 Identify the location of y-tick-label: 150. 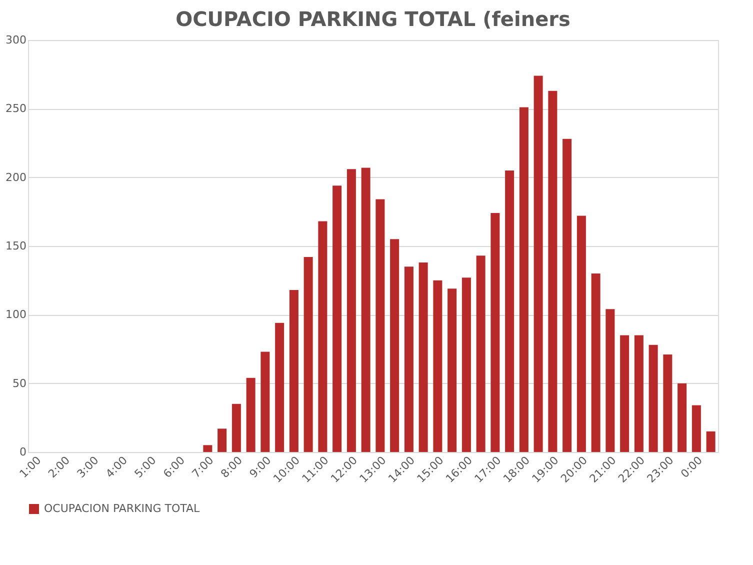
(16, 246).